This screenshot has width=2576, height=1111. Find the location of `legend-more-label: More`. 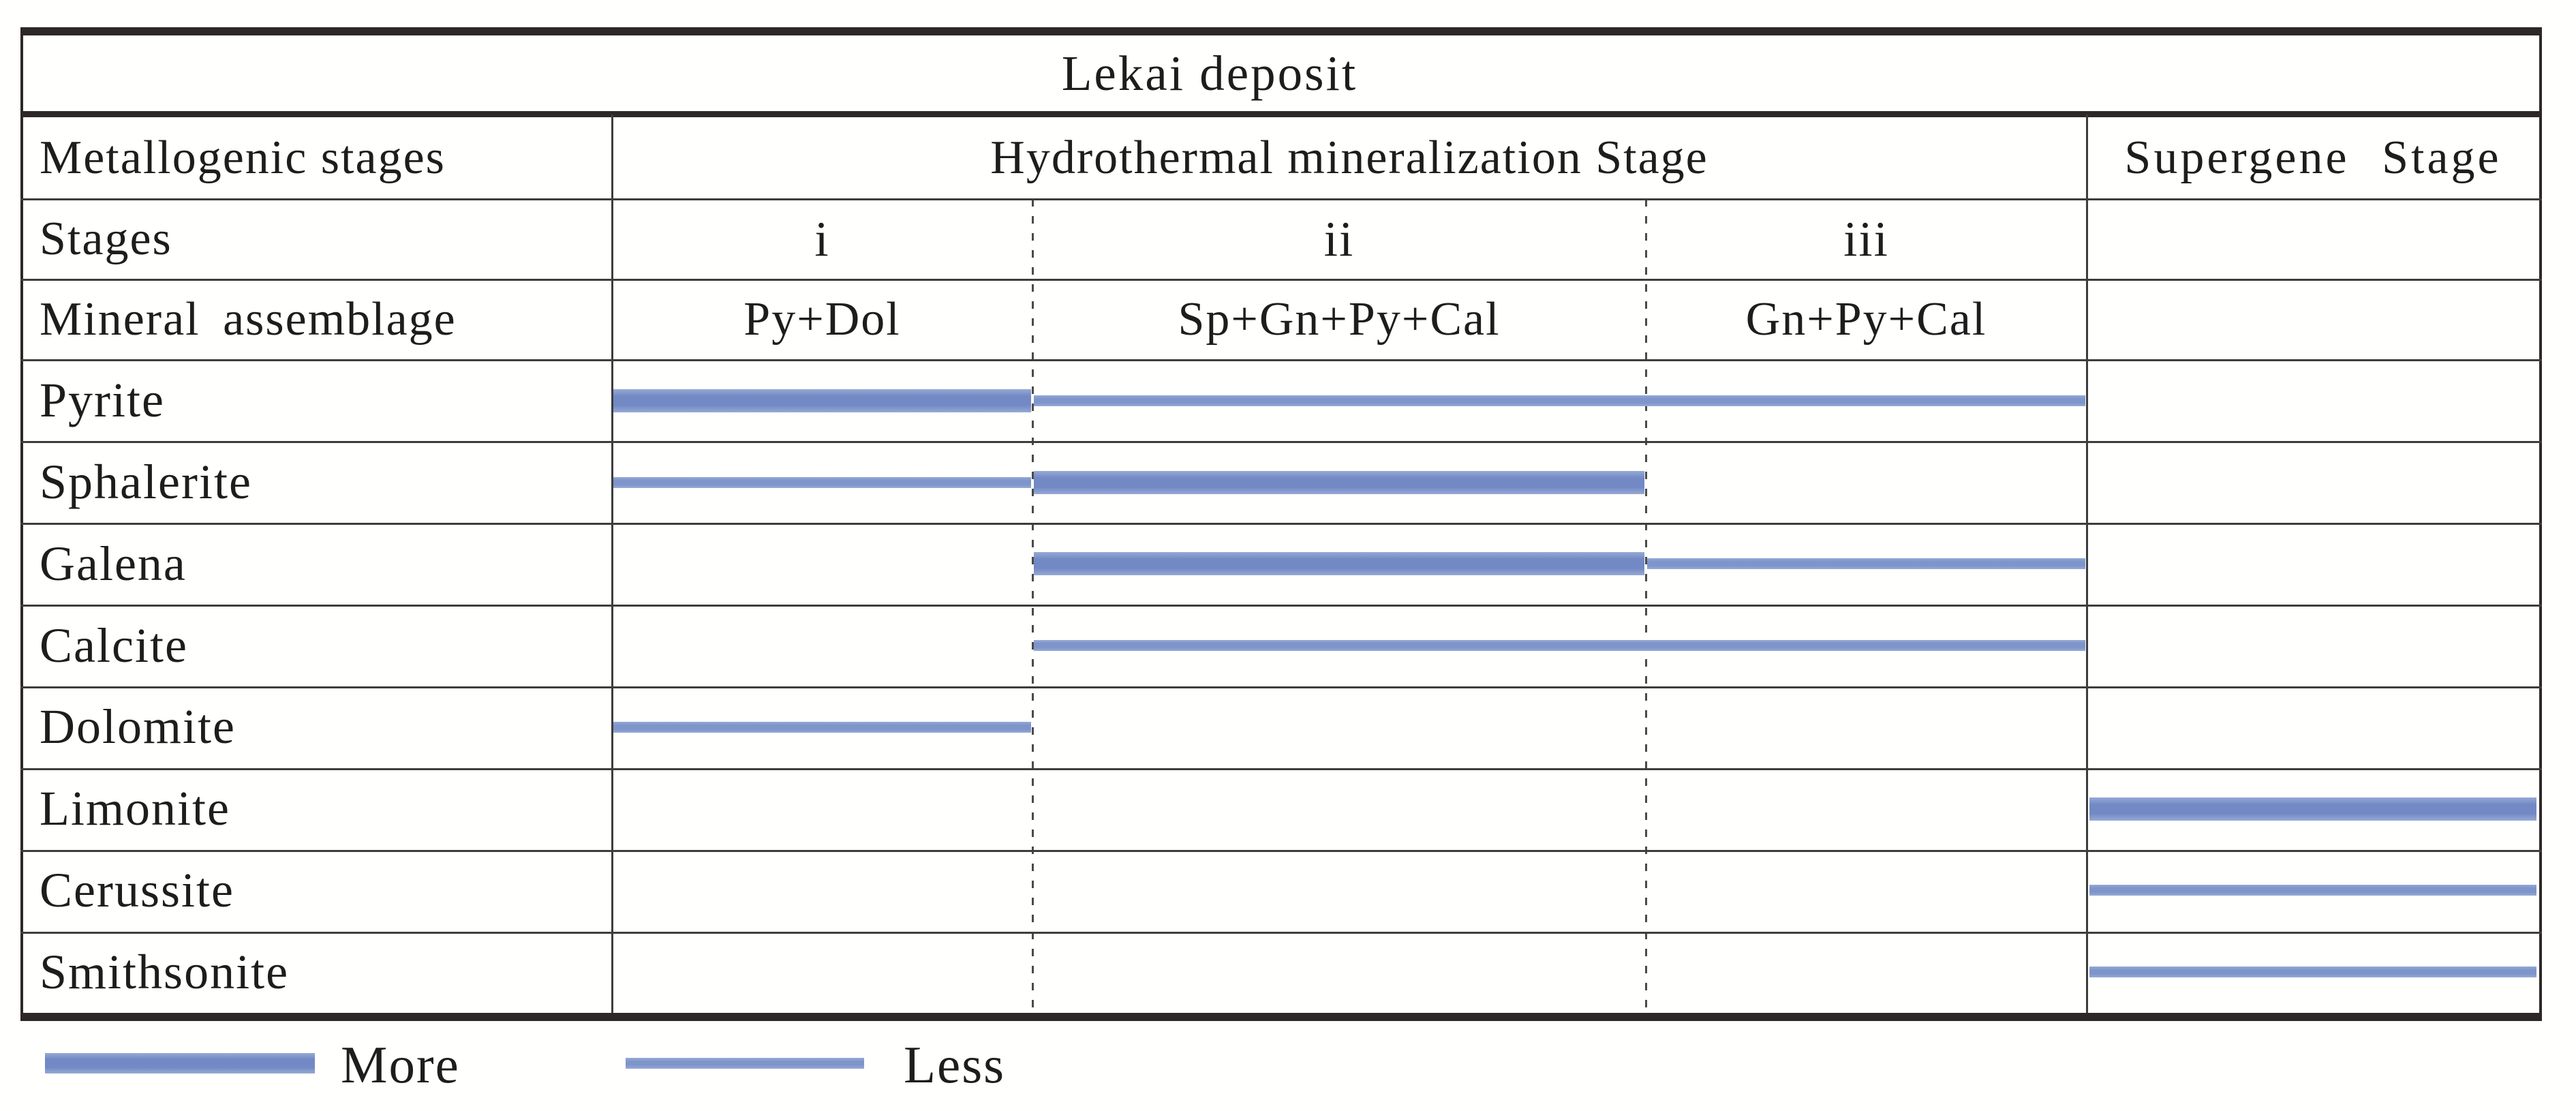

legend-more-label: More is located at coordinates (400, 1064).